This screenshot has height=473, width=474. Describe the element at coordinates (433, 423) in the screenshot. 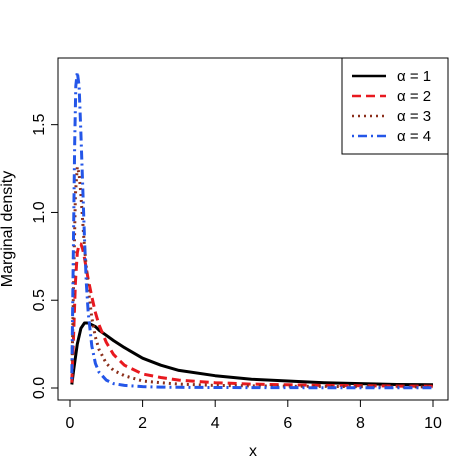

I see `x-tick-label: 10` at that location.